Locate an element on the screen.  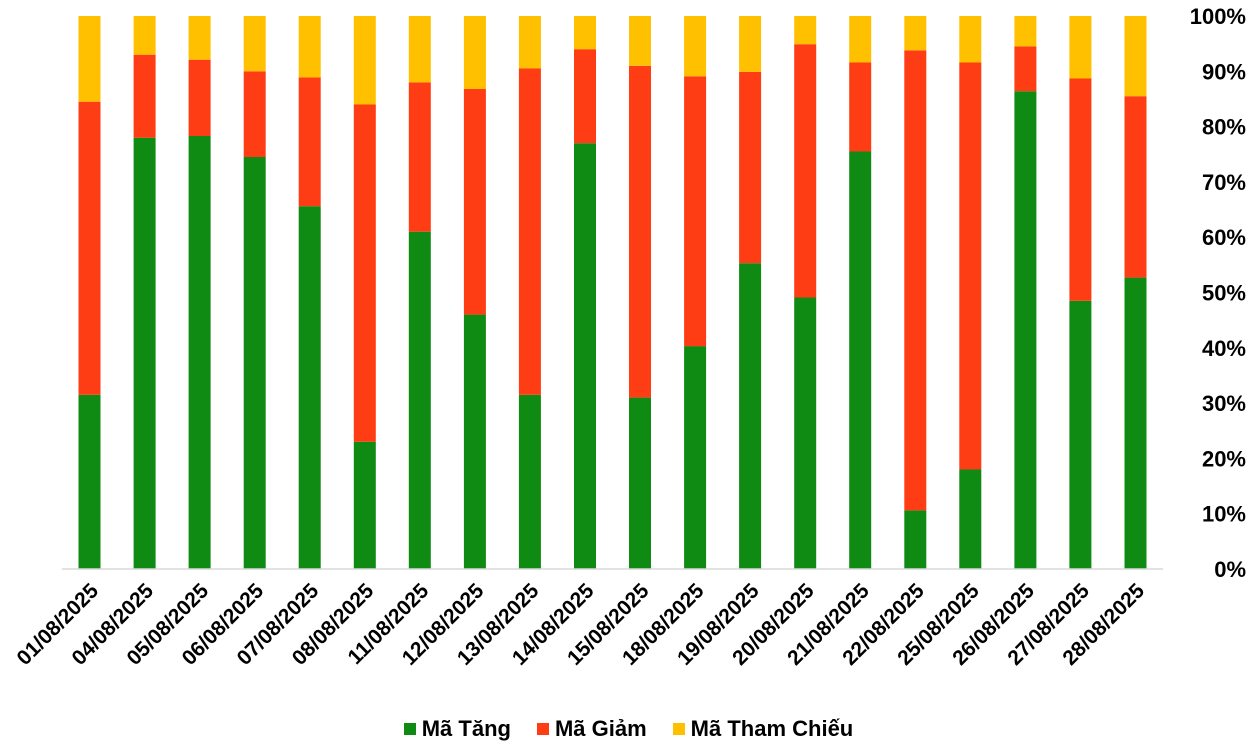
bar-segment-s1-c17 is located at coordinates (1025, 69).